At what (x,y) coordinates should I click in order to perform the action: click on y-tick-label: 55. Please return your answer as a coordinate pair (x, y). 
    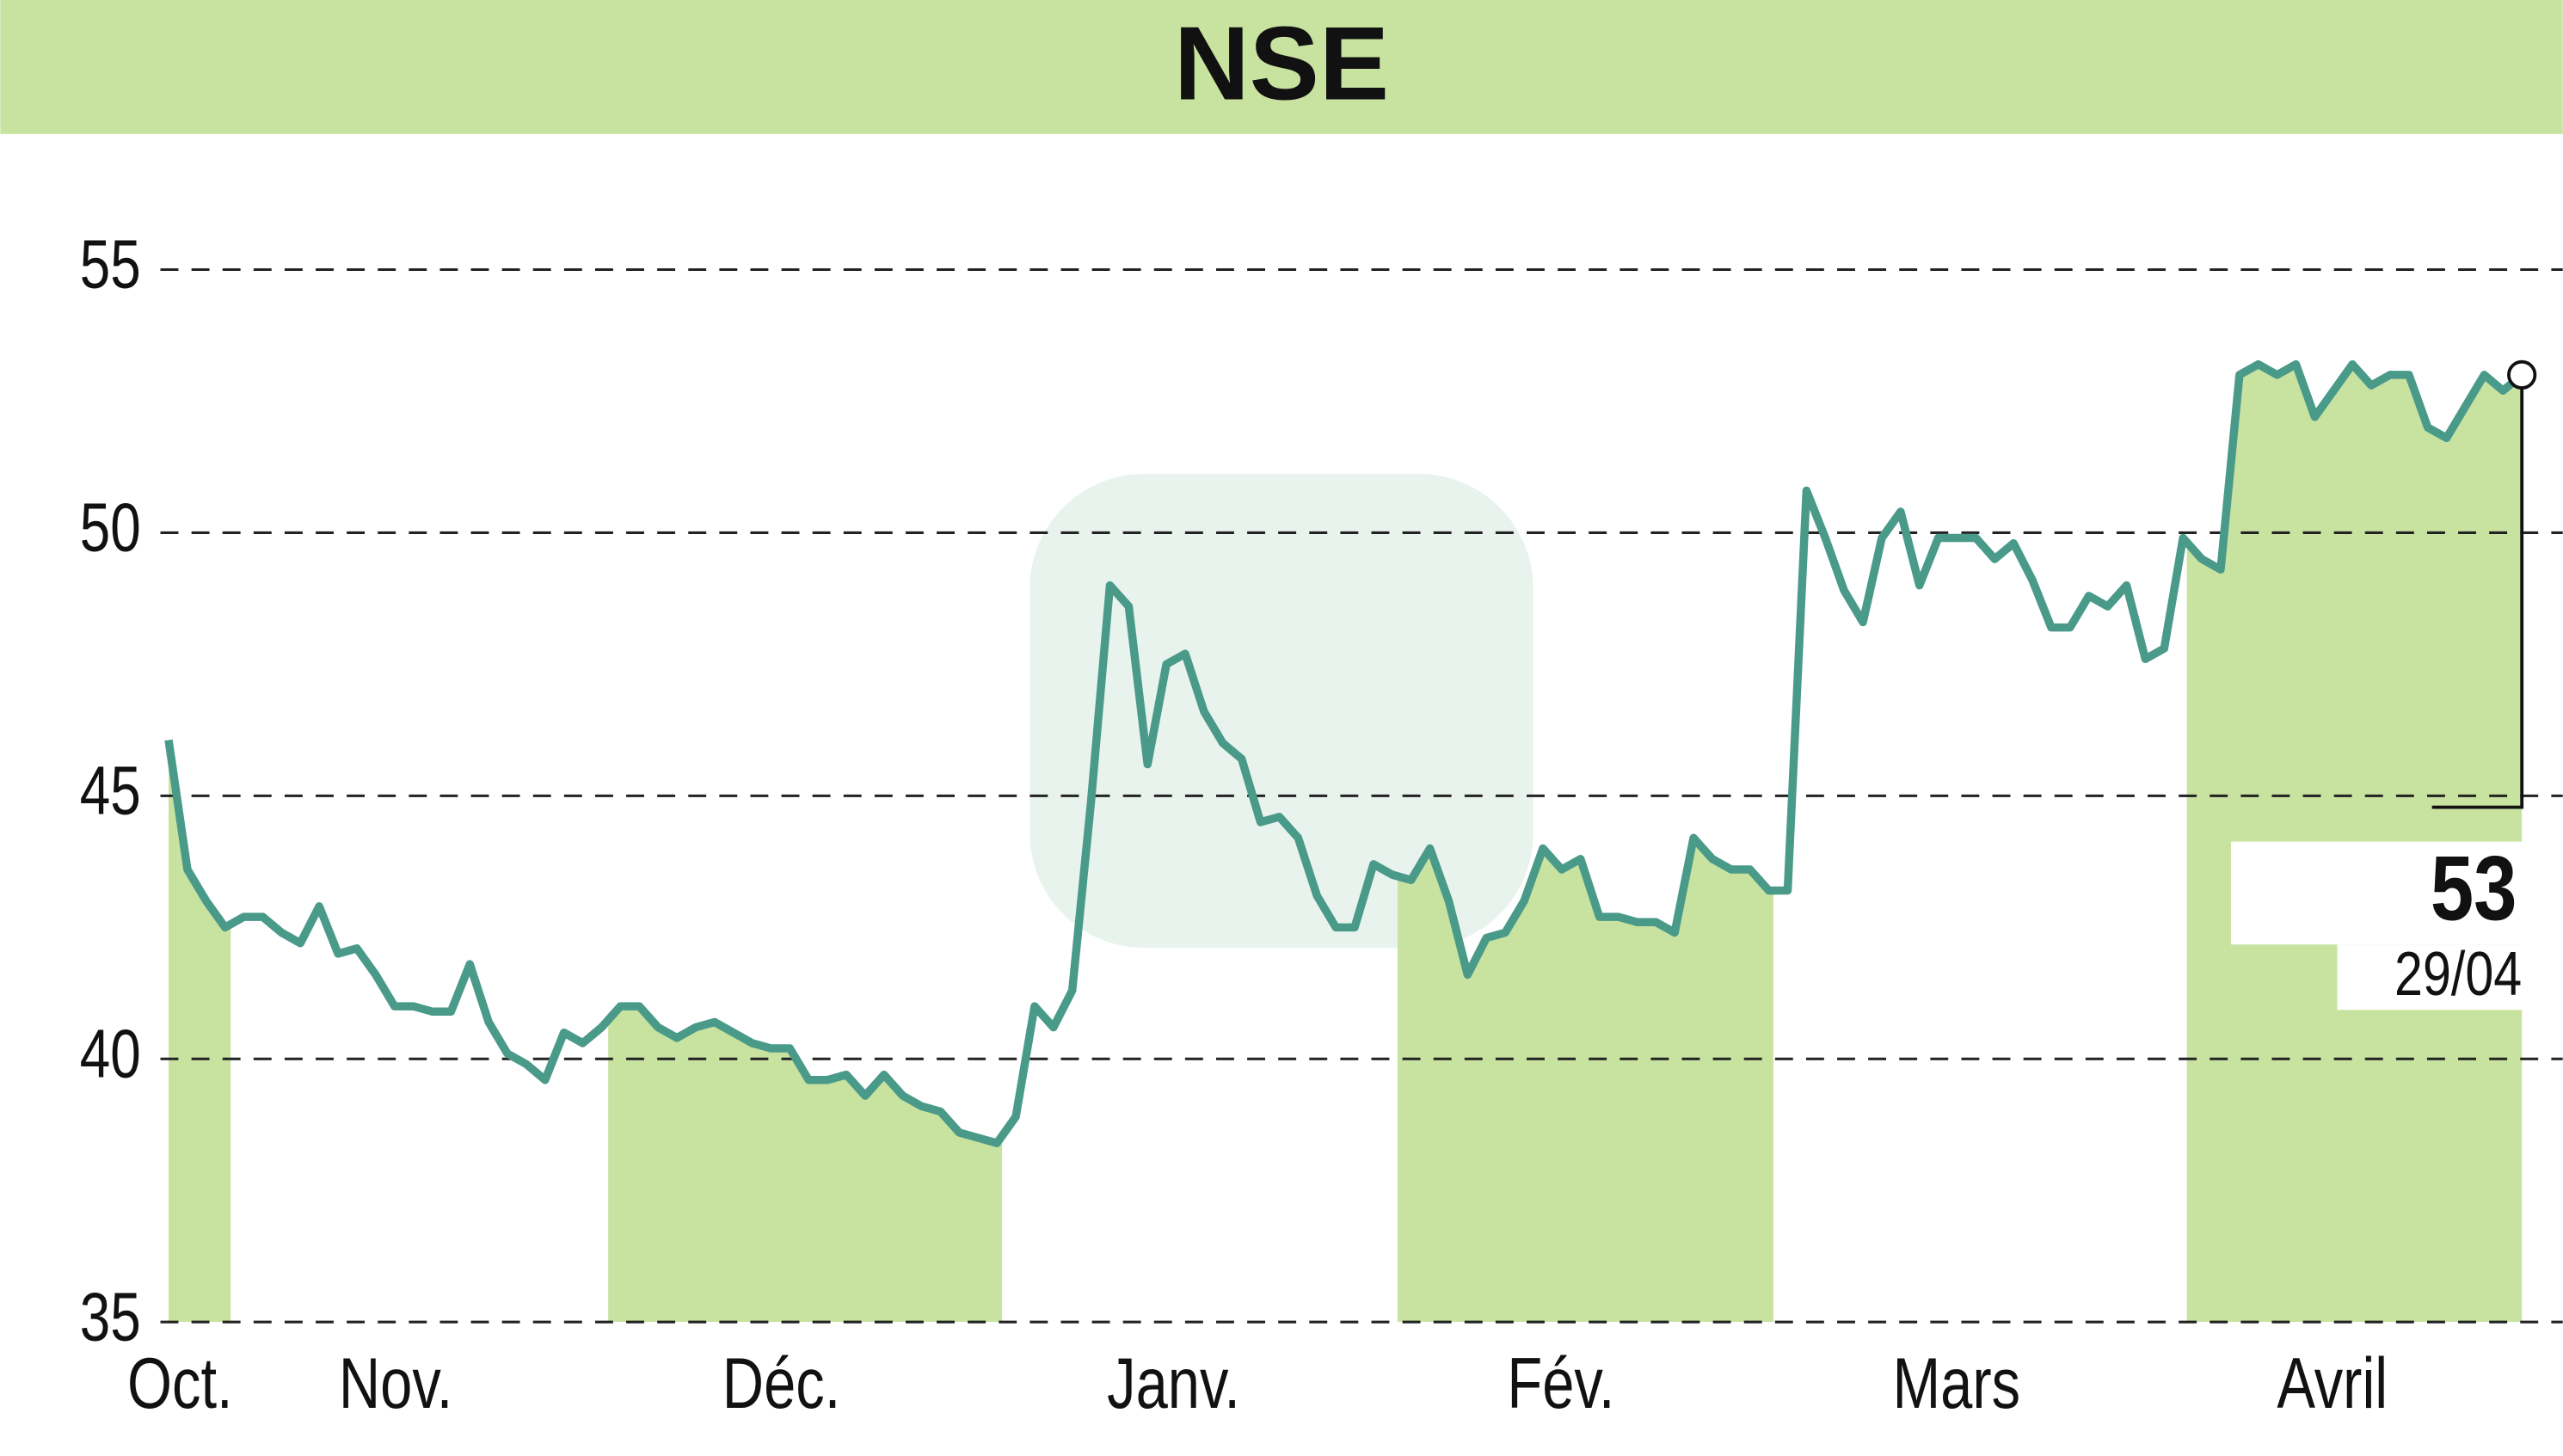
    Looking at the image, I should click on (110, 265).